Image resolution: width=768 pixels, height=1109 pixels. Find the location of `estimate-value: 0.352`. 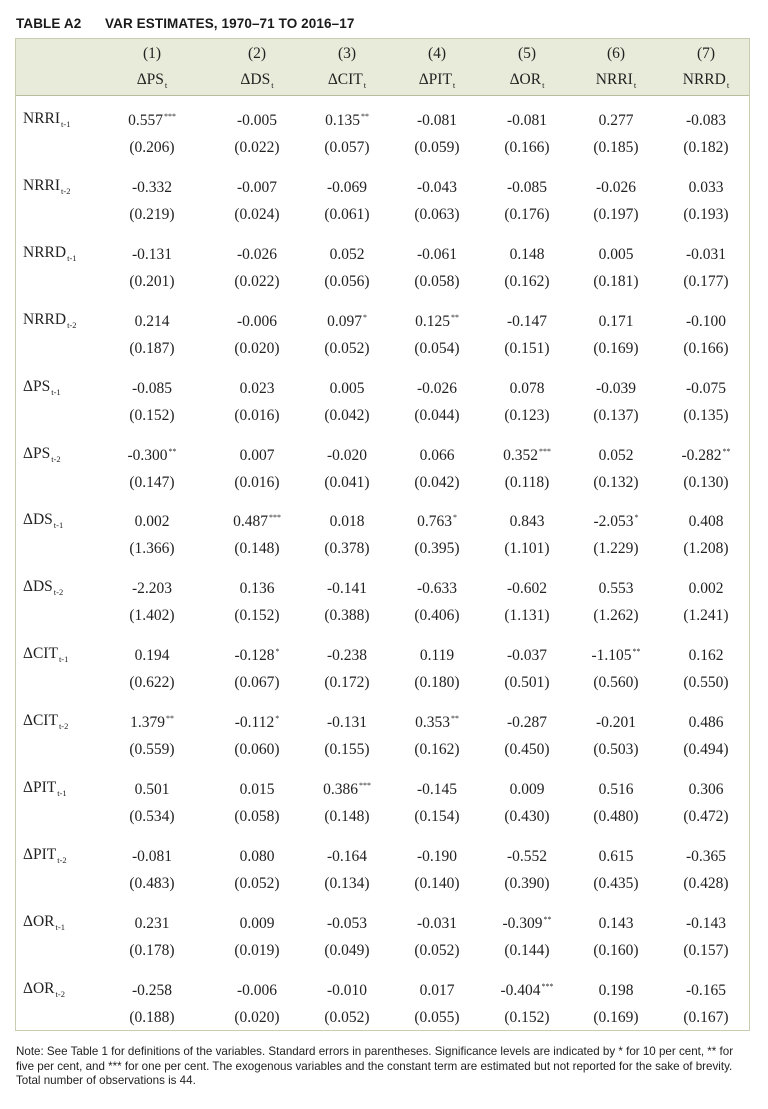

estimate-value: 0.352 is located at coordinates (520, 455).